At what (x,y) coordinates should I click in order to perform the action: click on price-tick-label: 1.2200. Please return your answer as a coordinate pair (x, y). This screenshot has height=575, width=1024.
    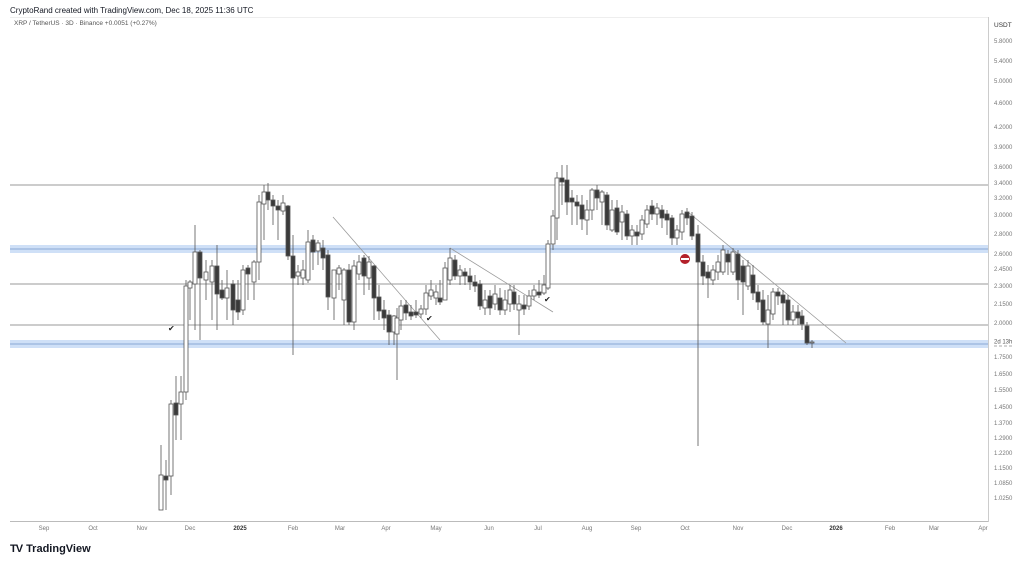
    Looking at the image, I should click on (1003, 454).